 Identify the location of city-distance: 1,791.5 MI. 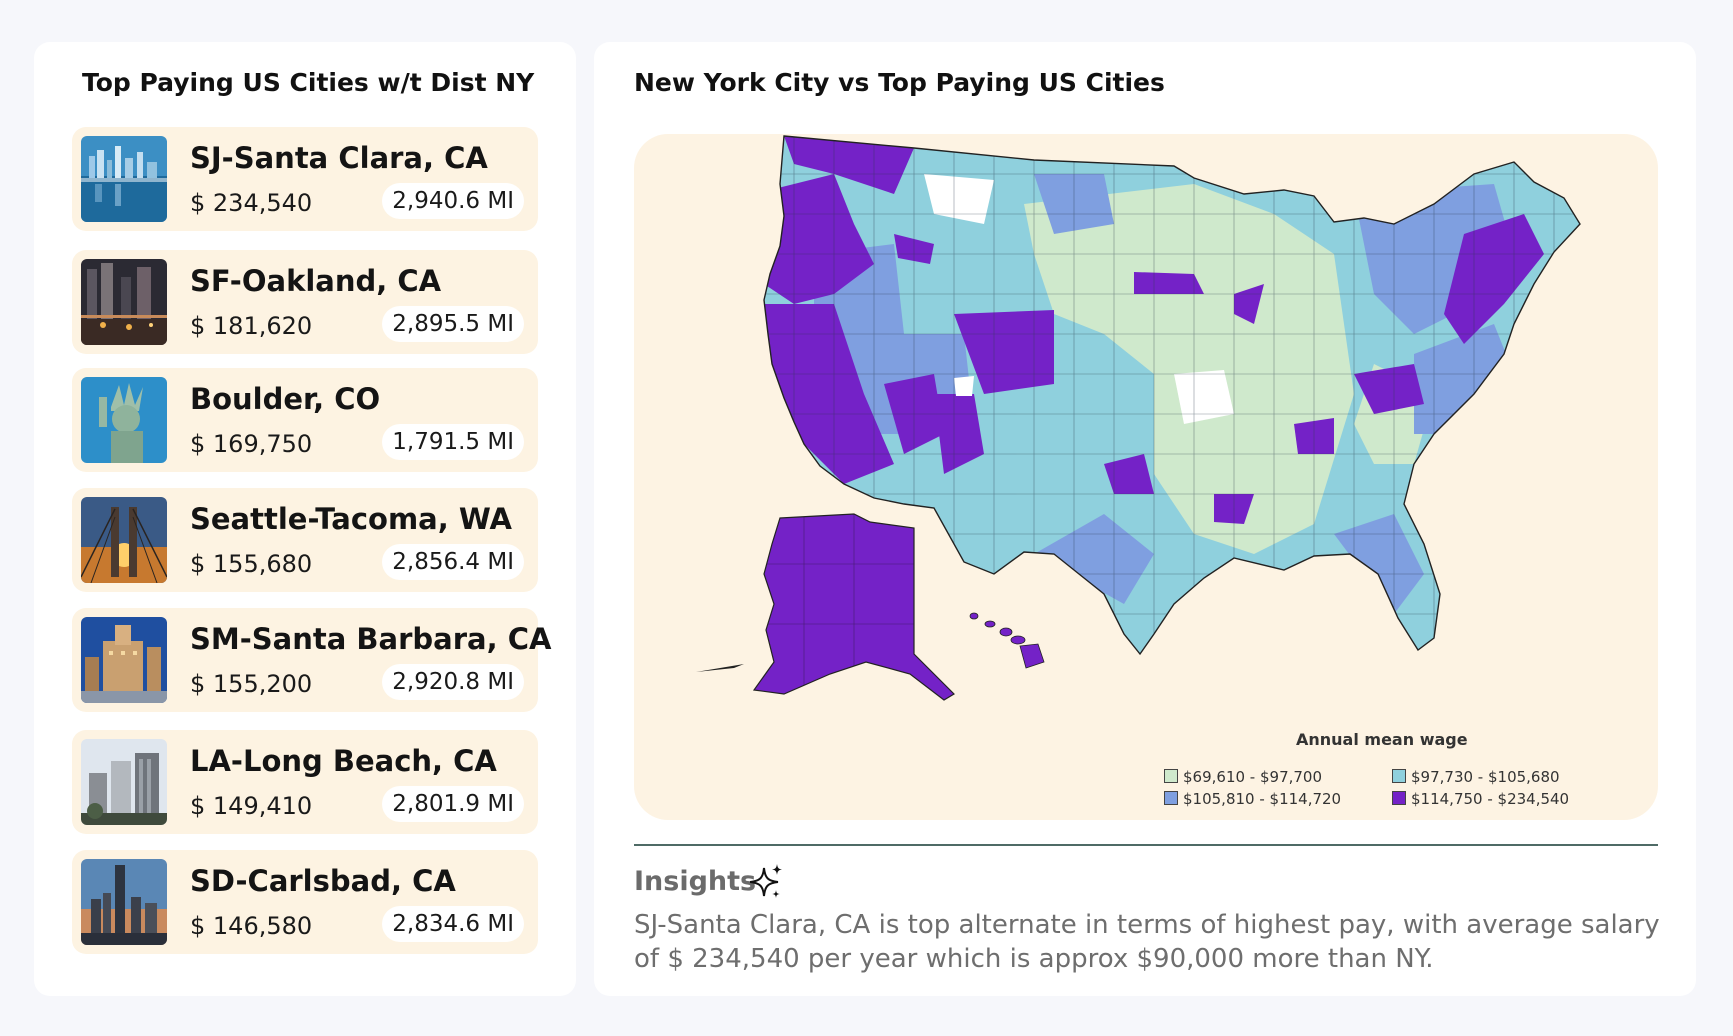
(453, 442).